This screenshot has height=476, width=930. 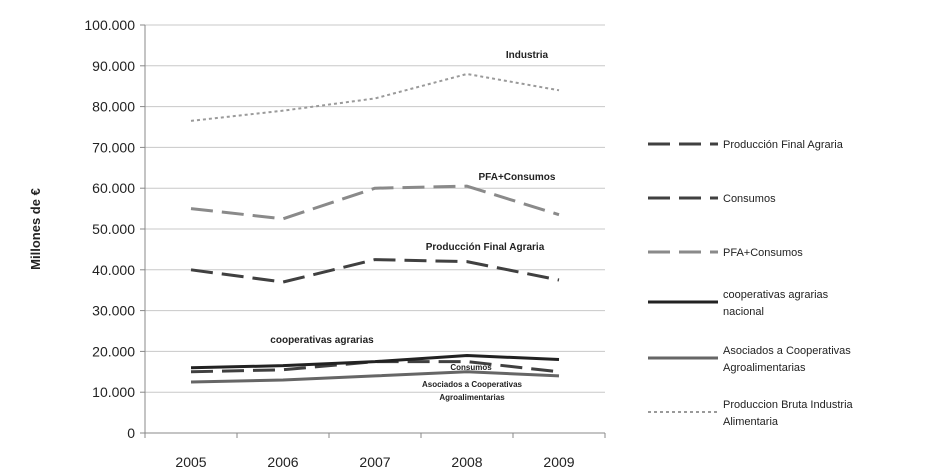 What do you see at coordinates (375, 202) in the screenshot?
I see `series-line-pfa_consumos` at bounding box center [375, 202].